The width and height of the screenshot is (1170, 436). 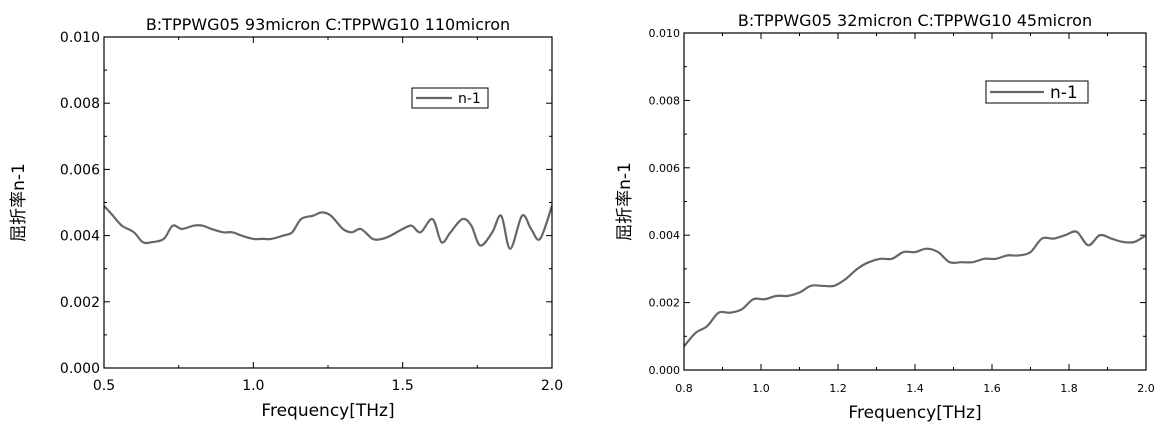 What do you see at coordinates (403, 386) in the screenshot?
I see `x-tick-label: 1.5` at bounding box center [403, 386].